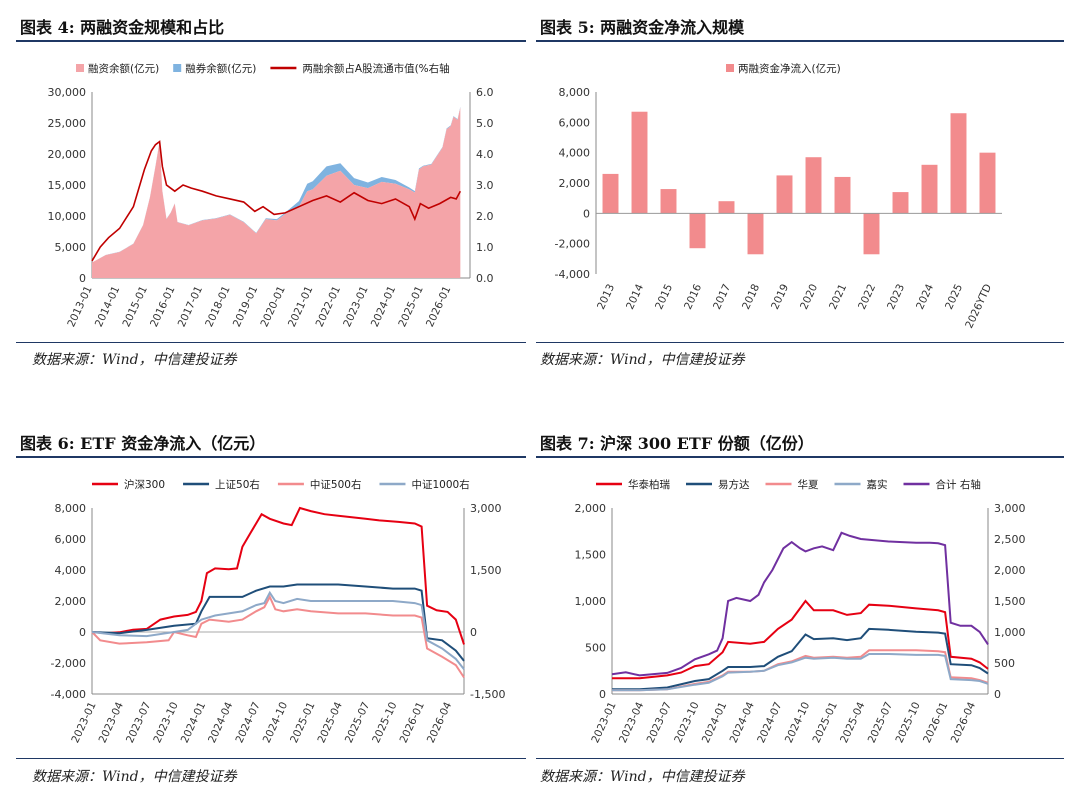 This screenshot has height=798, width=1080. What do you see at coordinates (575, 92) in the screenshot?
I see `y-tick-label: 8,000` at bounding box center [575, 92].